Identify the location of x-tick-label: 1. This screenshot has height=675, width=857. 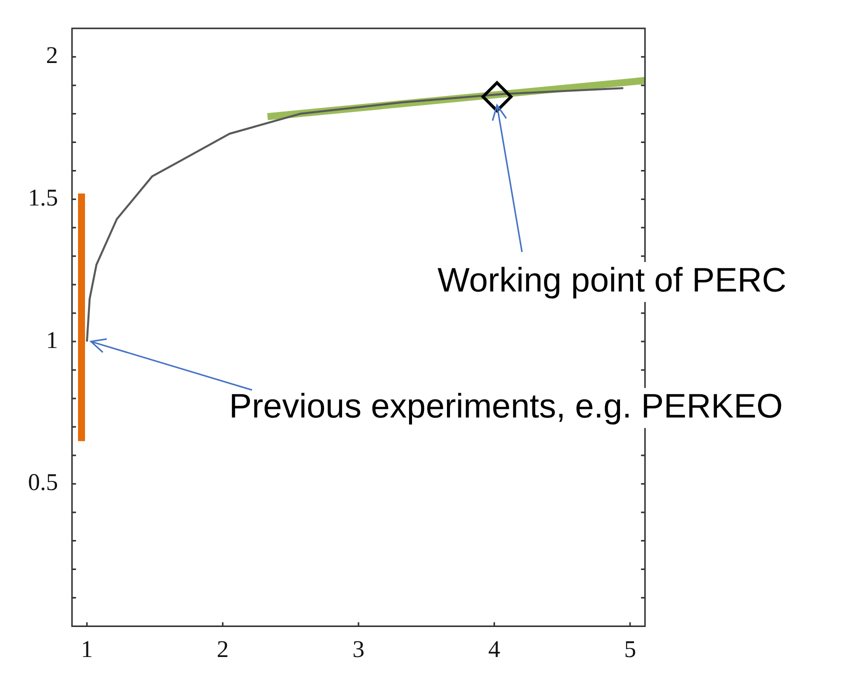
(86, 649).